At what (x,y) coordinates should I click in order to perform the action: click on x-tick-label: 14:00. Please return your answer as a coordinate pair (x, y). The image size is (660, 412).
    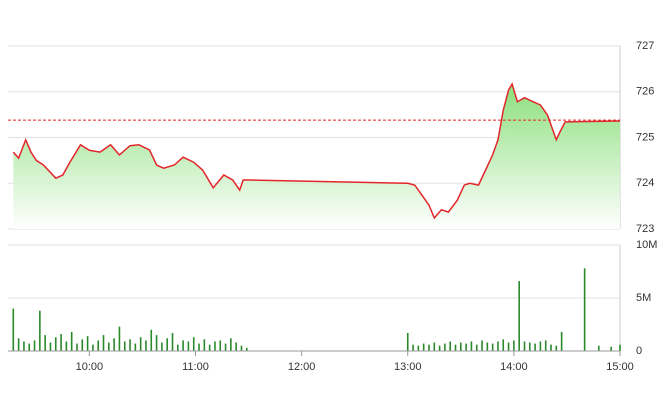
    Looking at the image, I should click on (514, 367).